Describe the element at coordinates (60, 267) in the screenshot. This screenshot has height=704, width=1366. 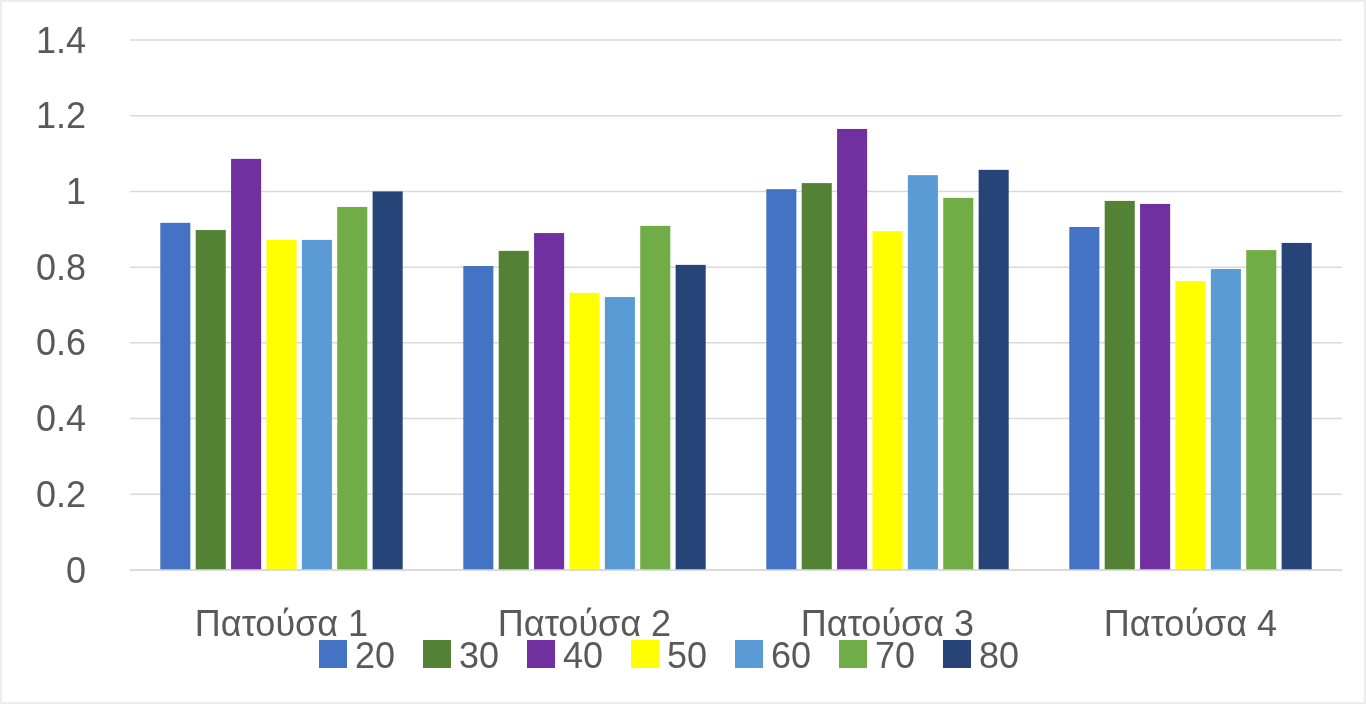
I see `y-tick-label: 0.8` at that location.